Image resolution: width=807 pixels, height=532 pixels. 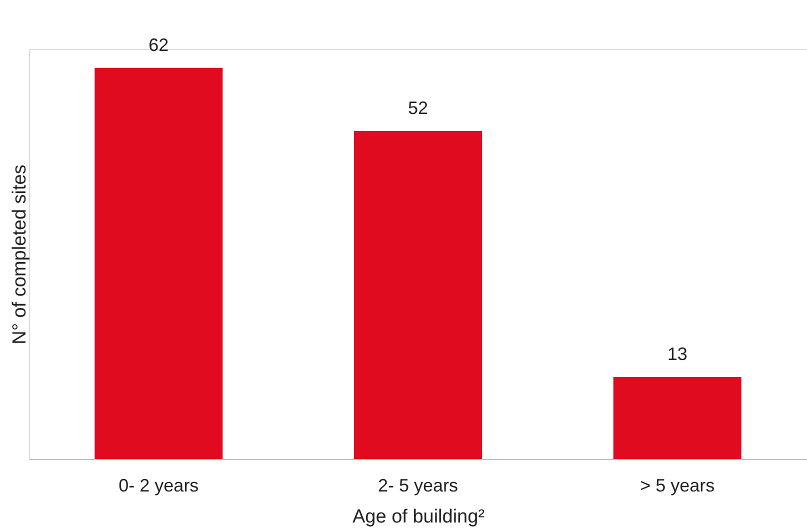 What do you see at coordinates (158, 486) in the screenshot?
I see `x-tick-label: 0- 2 years` at bounding box center [158, 486].